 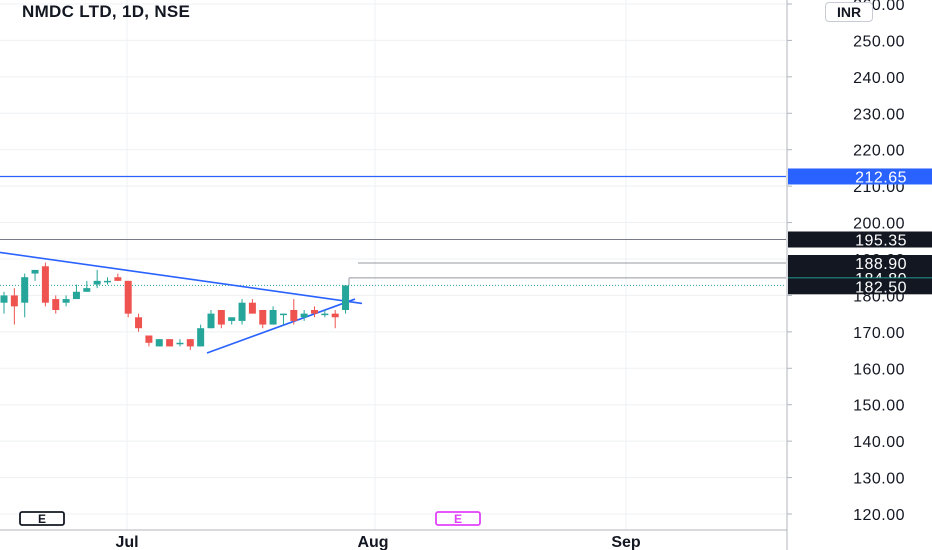 I want to click on trendline-lower, so click(x=281, y=326).